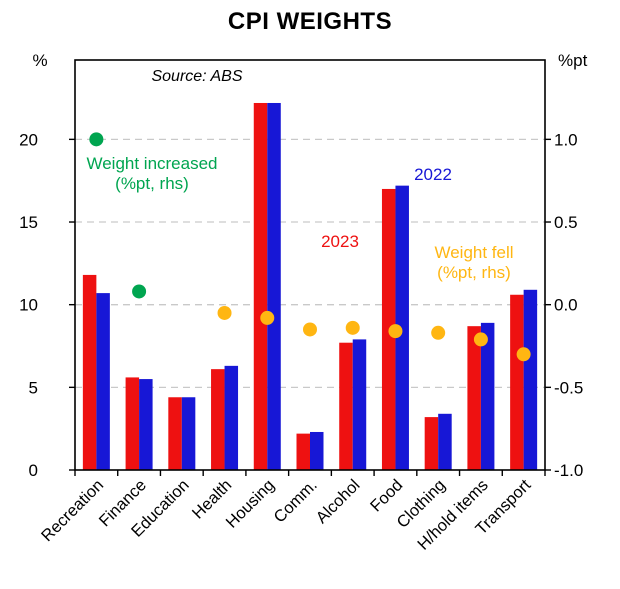 This screenshot has height=589, width=620. I want to click on annotation-label-2023: 2023, so click(340, 241).